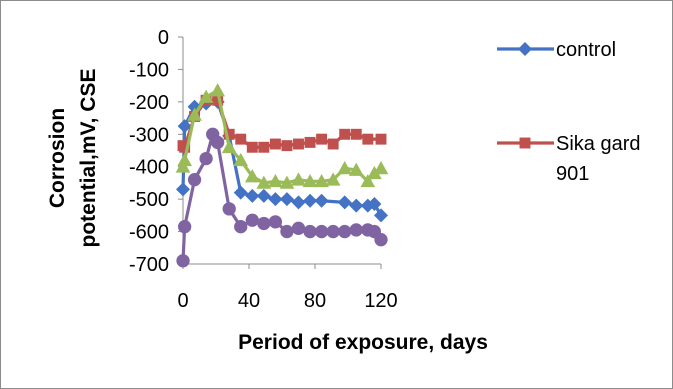  What do you see at coordinates (598, 144) in the screenshot?
I see `legend-label: Sika gard` at bounding box center [598, 144].